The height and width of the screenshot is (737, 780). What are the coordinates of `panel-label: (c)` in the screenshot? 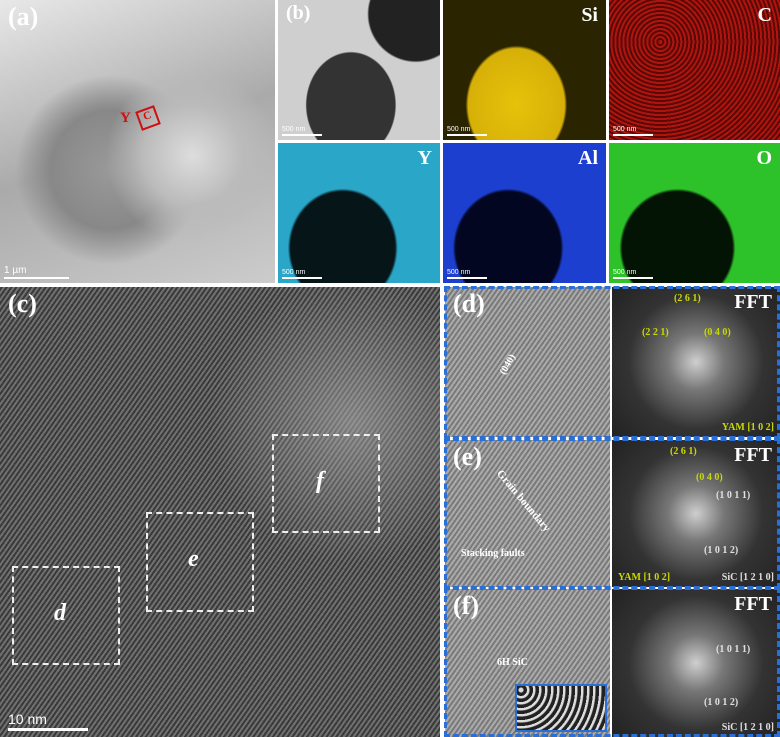 It's located at (22, 303).